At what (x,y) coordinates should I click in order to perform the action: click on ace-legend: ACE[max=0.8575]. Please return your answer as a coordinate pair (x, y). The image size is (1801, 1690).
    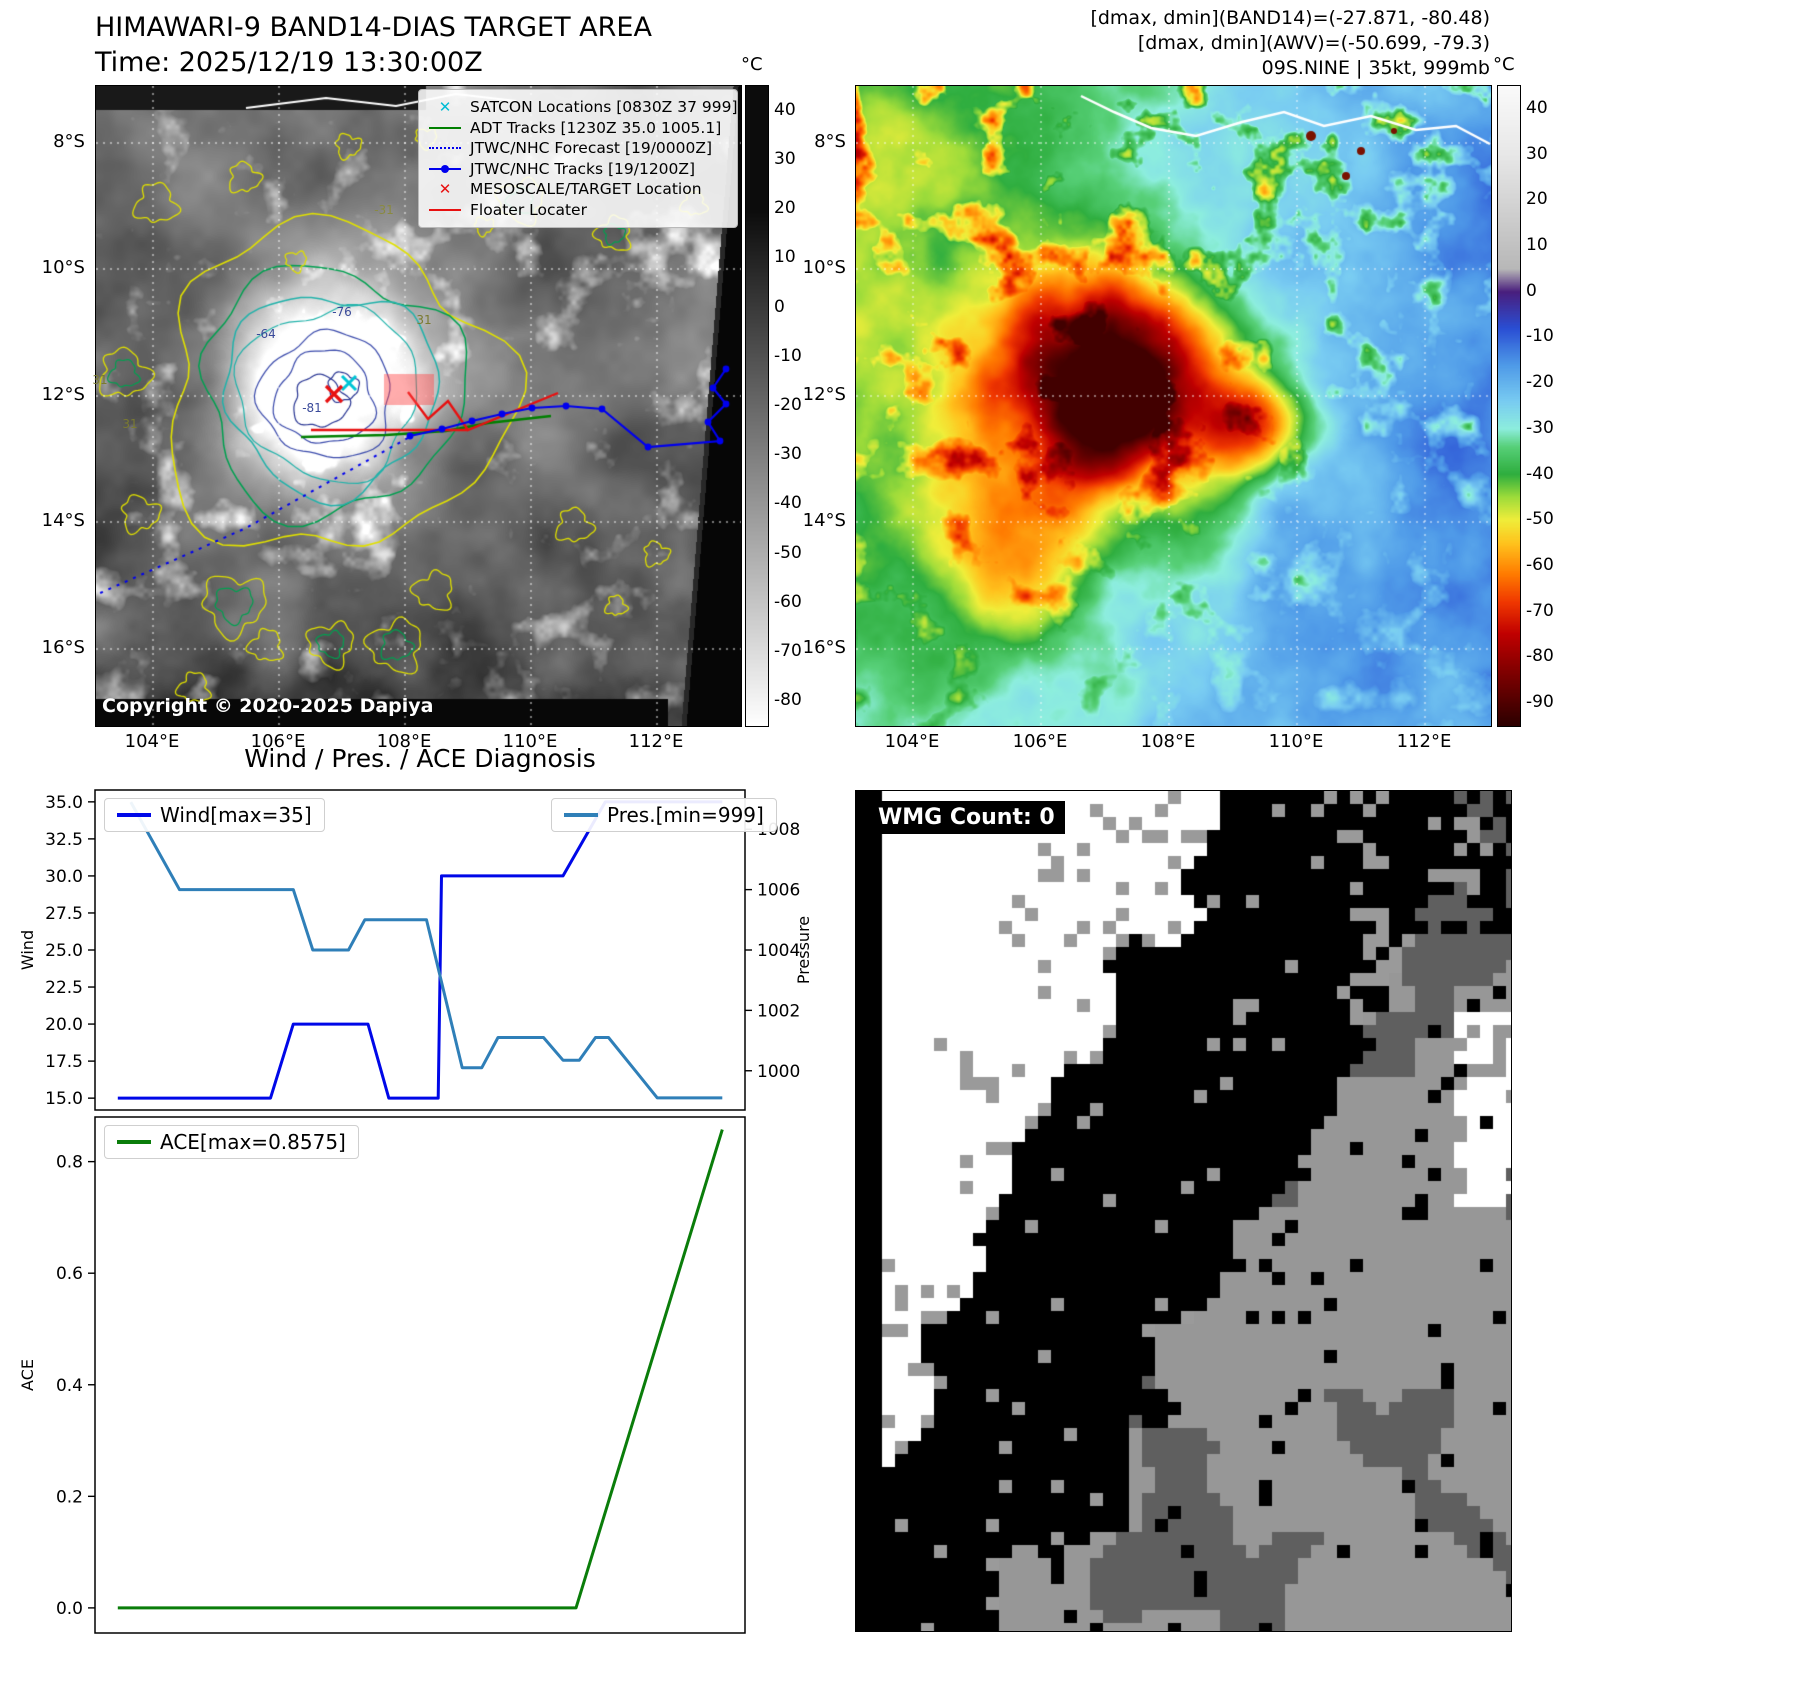
    Looking at the image, I should click on (231, 1142).